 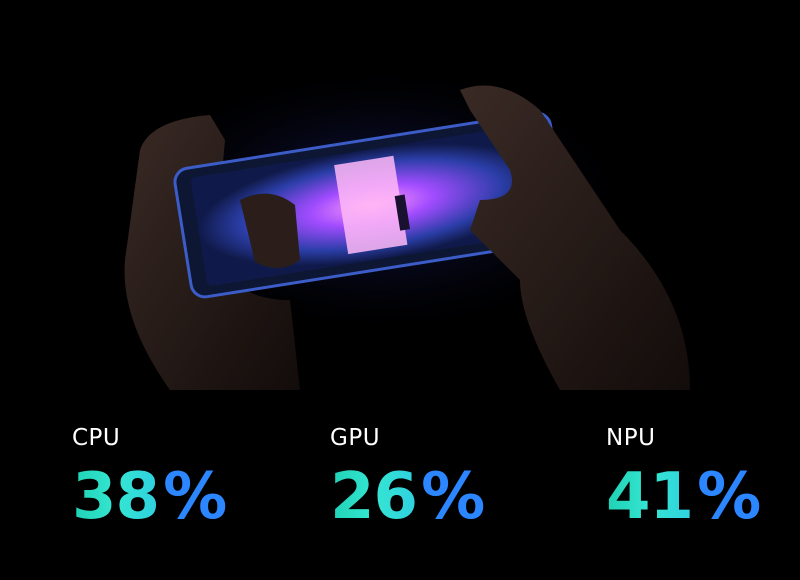 I want to click on stat-value: 38, so click(x=116, y=497).